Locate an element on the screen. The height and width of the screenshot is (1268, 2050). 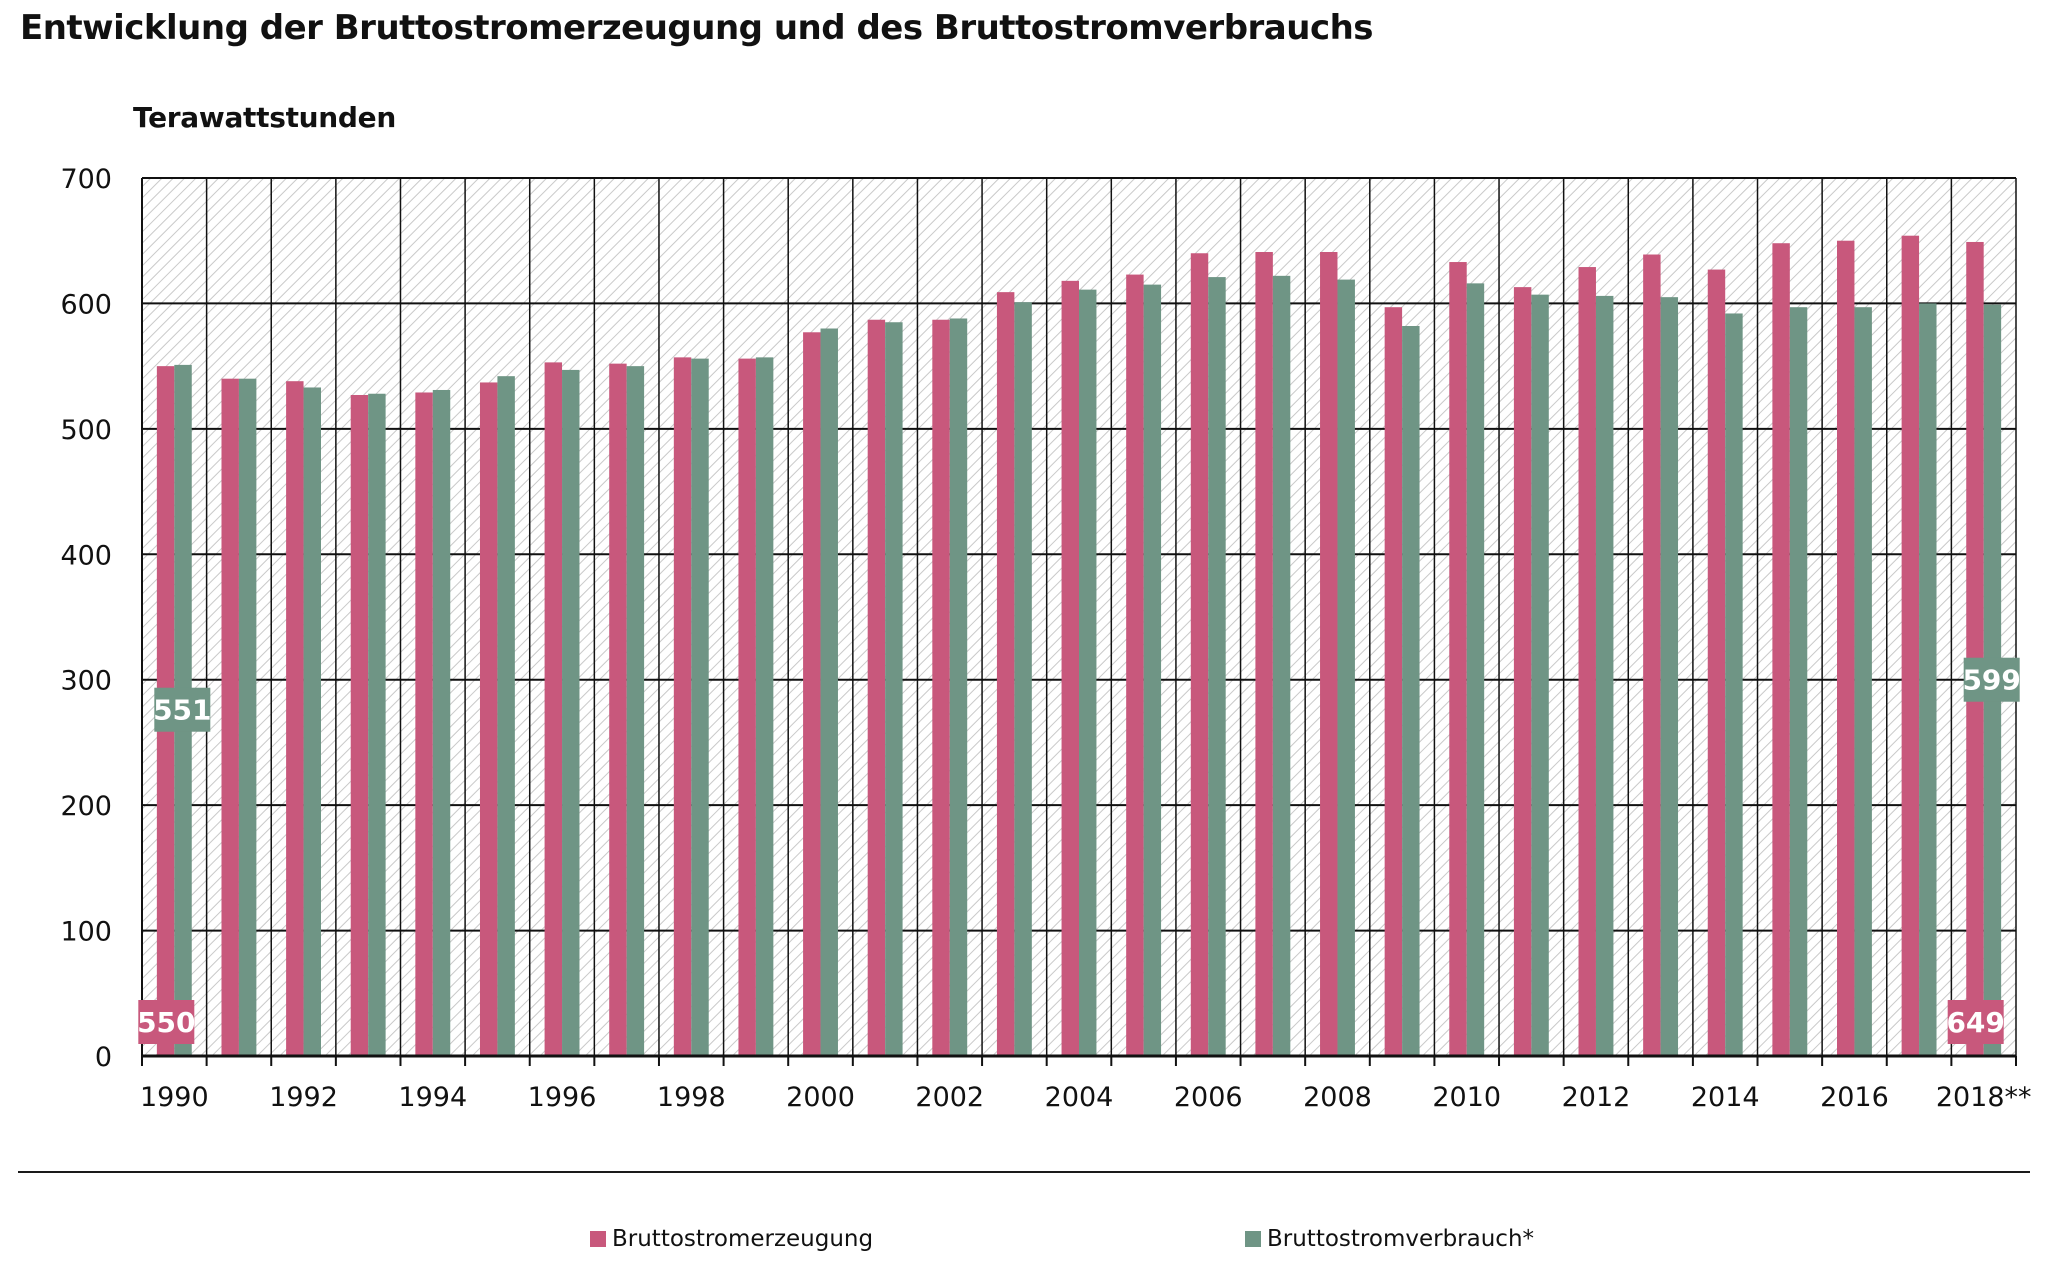
bar-erzeugung-1991 is located at coordinates (230, 717).